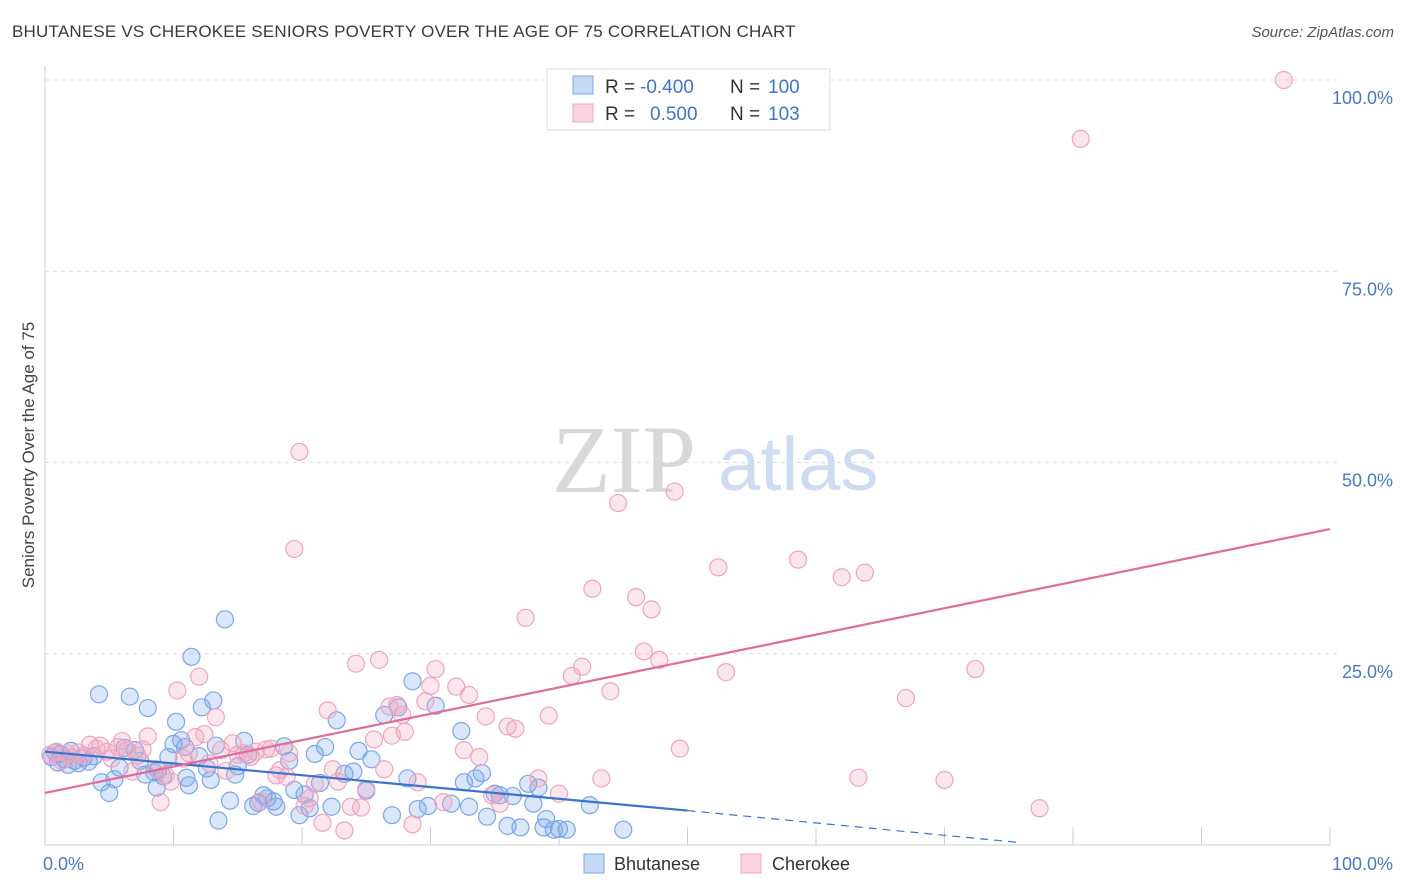  What do you see at coordinates (657, 864) in the screenshot?
I see `bottom-legend-label-bhutanese: Bhutanese` at bounding box center [657, 864].